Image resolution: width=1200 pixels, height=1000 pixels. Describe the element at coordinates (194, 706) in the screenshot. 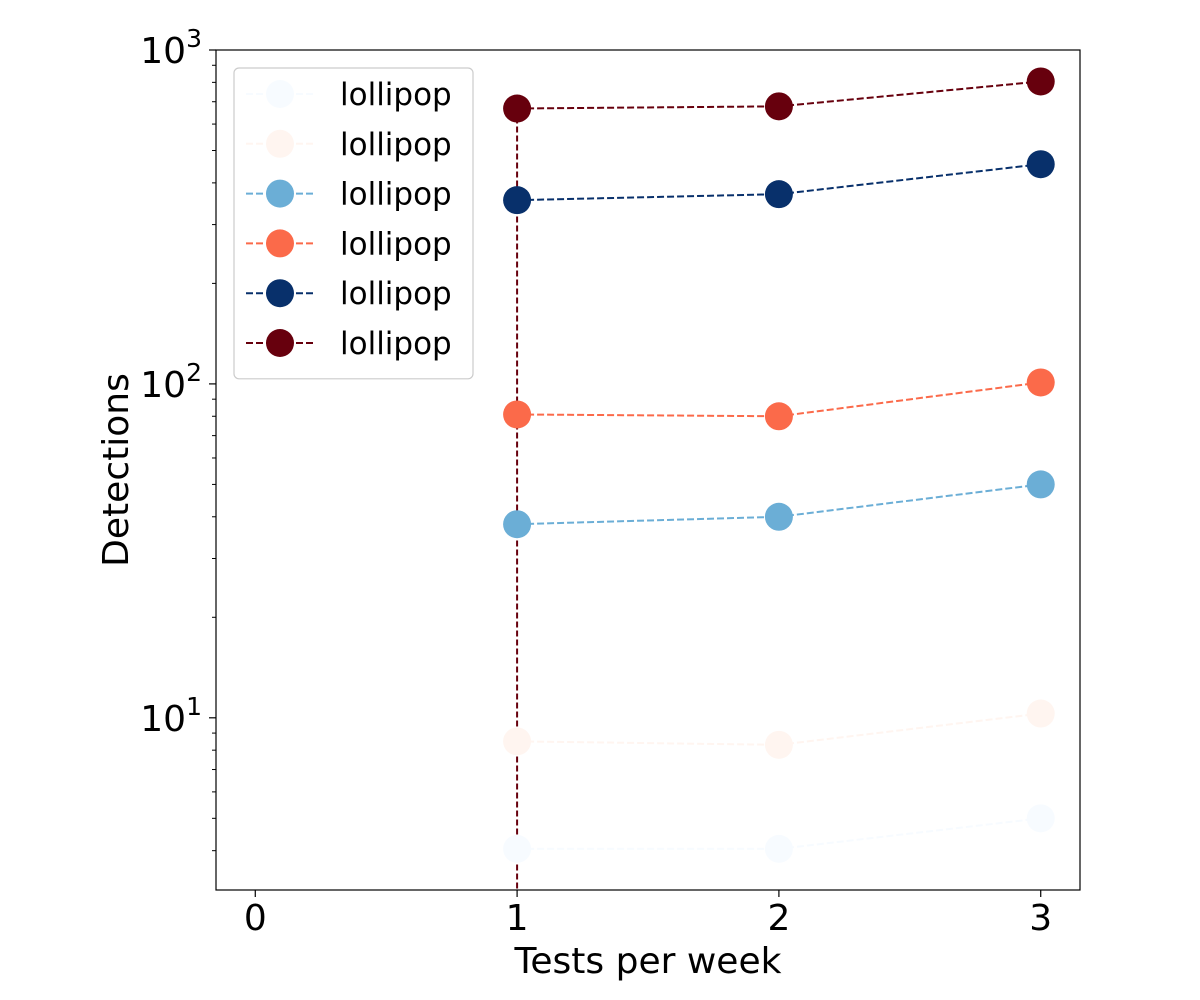

I see `y-tick-label-exponent: 1` at that location.